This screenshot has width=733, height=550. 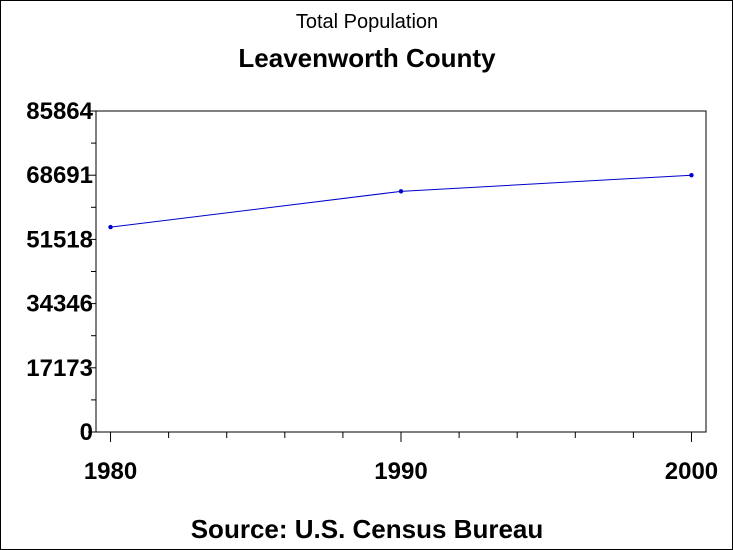 I want to click on x-tick-label: 1990, so click(x=400, y=471).